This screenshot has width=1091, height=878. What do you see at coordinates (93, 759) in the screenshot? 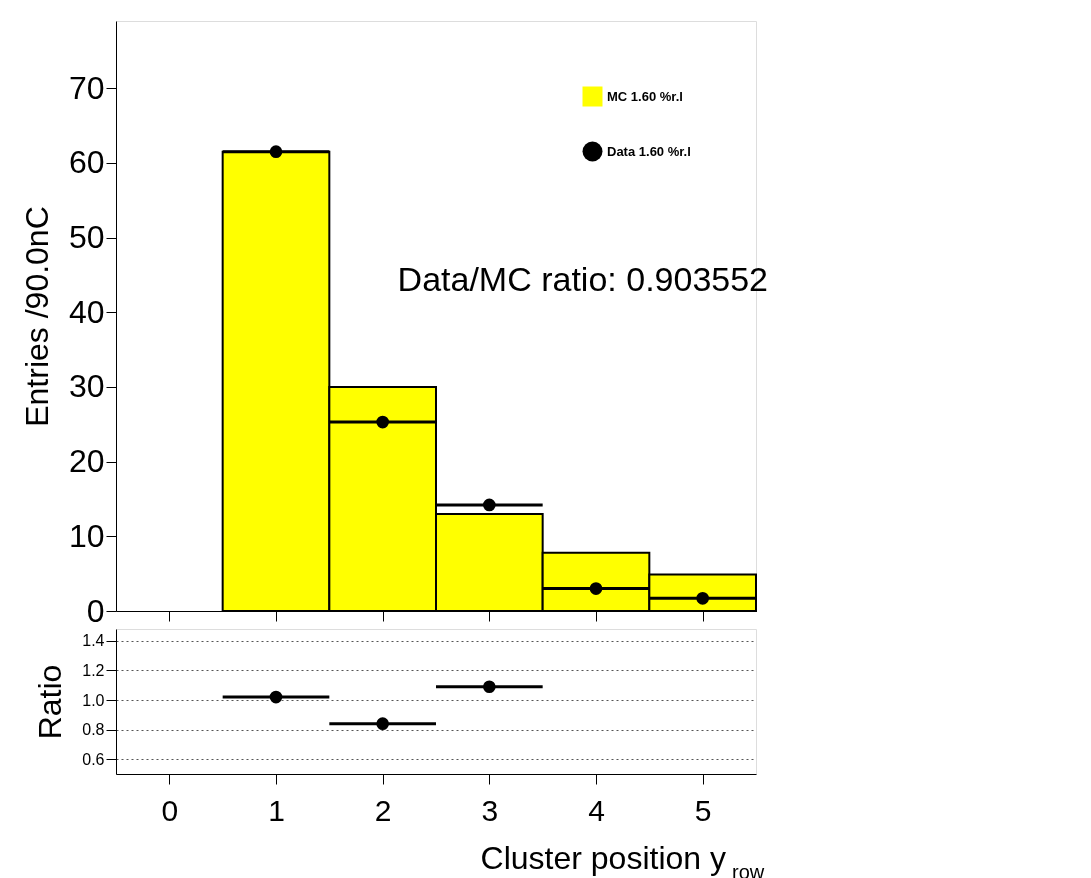
I see `y-tick-label: 0.6` at bounding box center [93, 759].